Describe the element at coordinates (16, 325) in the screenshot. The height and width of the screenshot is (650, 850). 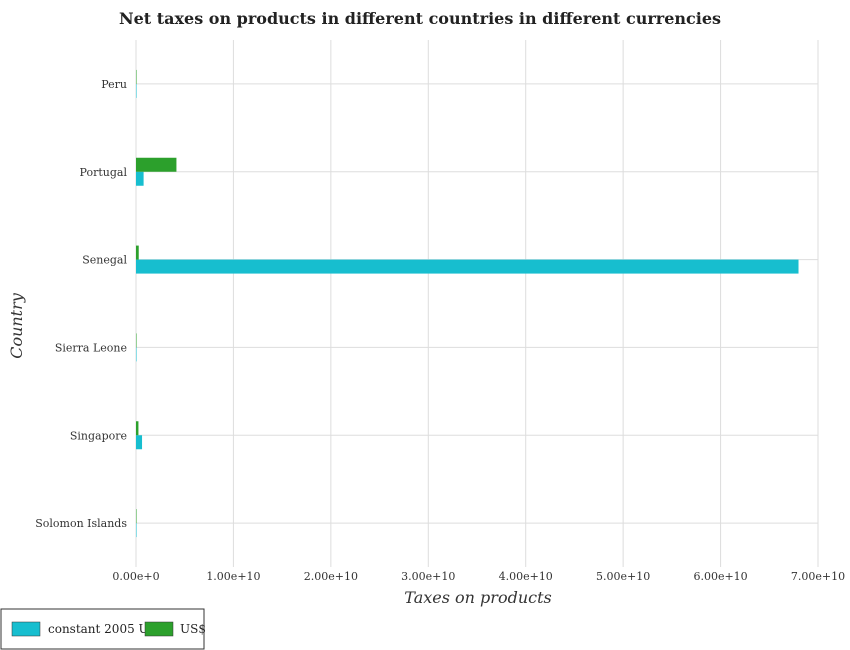
I see `y-axis-label: Country` at that location.